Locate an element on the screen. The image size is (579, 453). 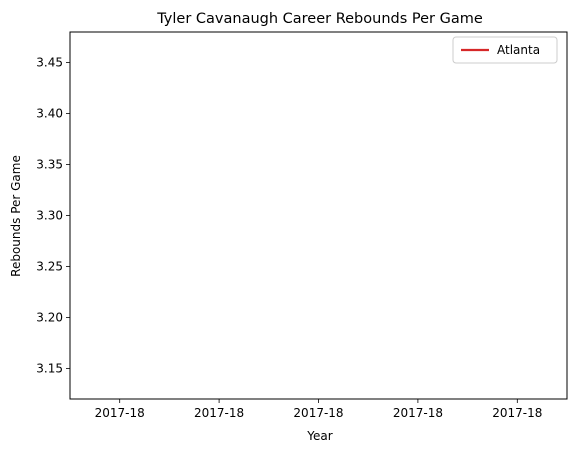
legend-box is located at coordinates (505, 50).